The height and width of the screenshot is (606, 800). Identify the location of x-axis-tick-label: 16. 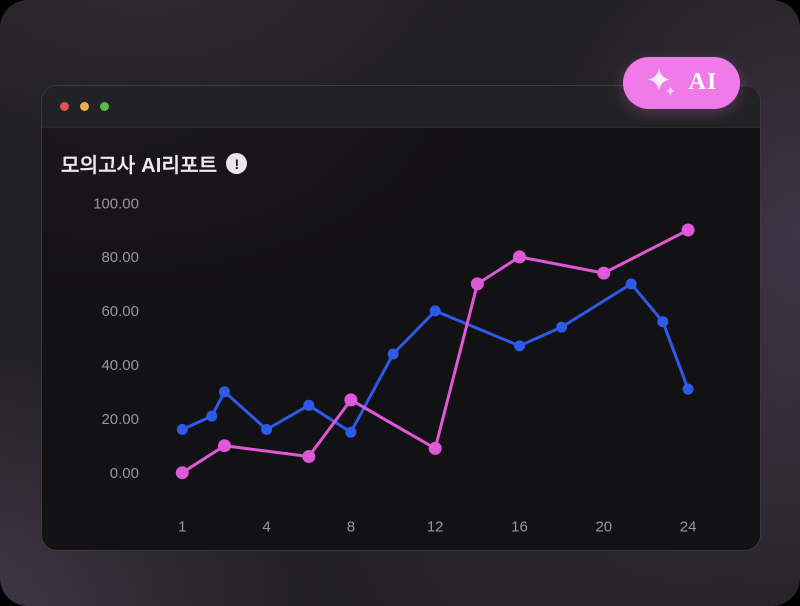
(519, 526).